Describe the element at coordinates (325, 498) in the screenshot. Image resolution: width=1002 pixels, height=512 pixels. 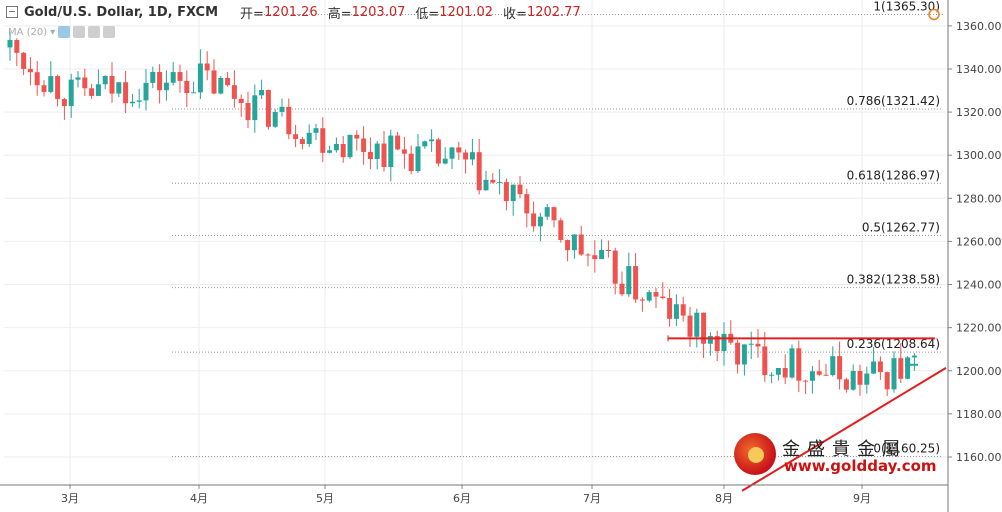
I see `time-tick-label: 5月` at that location.